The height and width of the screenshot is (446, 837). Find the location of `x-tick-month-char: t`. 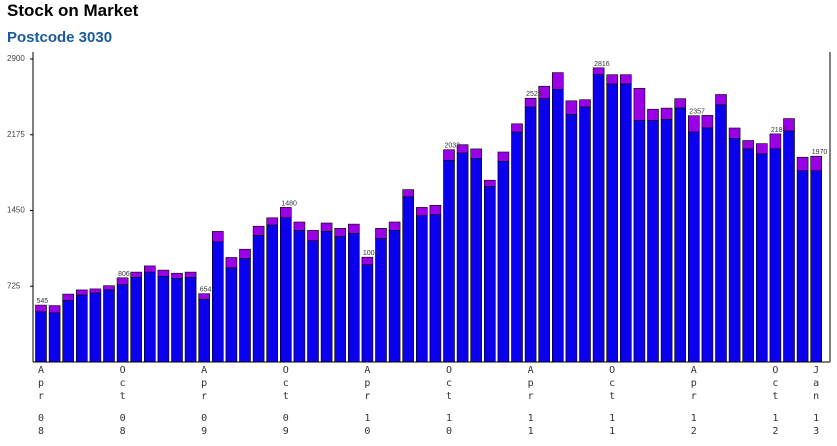

x-tick-month-char: t is located at coordinates (449, 396).